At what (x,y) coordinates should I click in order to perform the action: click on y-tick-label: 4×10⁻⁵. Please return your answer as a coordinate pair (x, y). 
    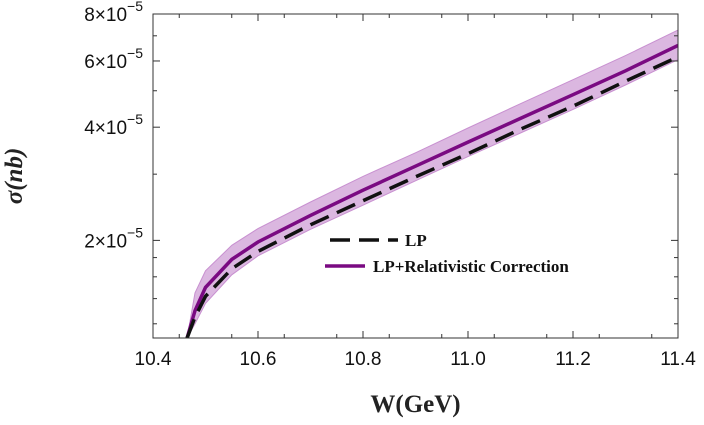
    Looking at the image, I should click on (113, 125).